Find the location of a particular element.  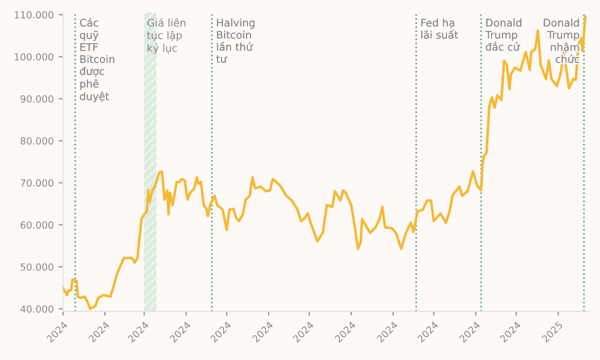

ref-line-label: Các quỹ ETF Bitcoin được phê duyệt is located at coordinates (97, 60).